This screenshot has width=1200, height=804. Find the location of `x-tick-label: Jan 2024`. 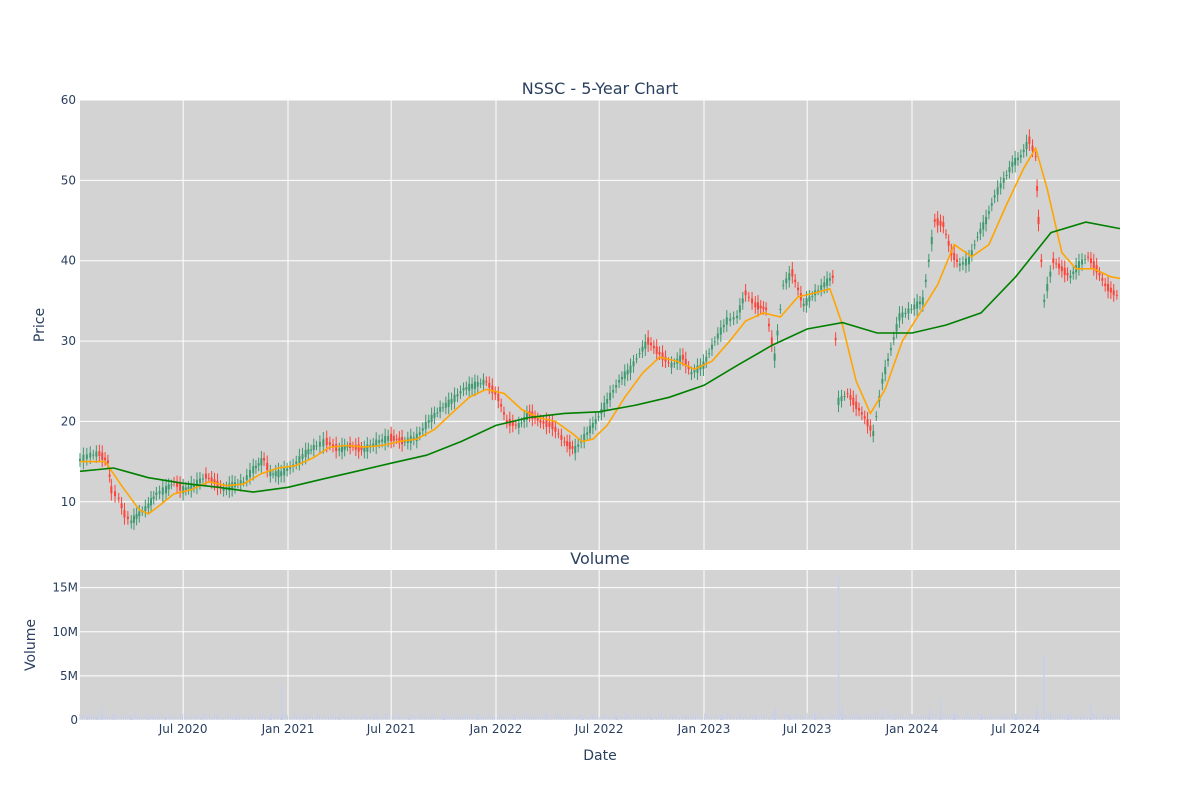

x-tick-label: Jan 2024 is located at coordinates (912, 729).